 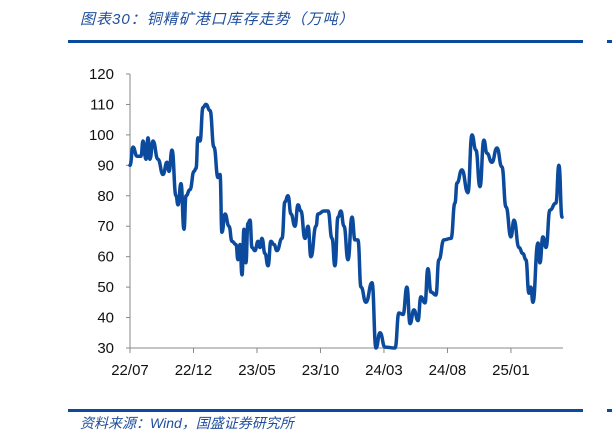 I want to click on x-tick-label: 23/05, so click(x=257, y=370).